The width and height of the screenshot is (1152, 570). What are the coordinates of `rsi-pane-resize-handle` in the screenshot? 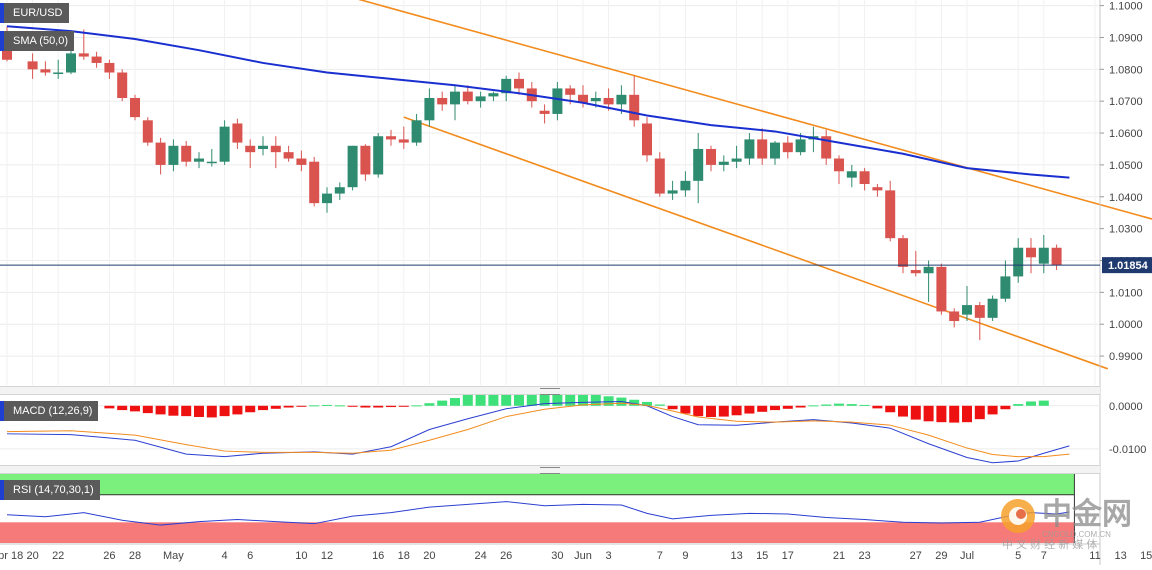 It's located at (550, 469).